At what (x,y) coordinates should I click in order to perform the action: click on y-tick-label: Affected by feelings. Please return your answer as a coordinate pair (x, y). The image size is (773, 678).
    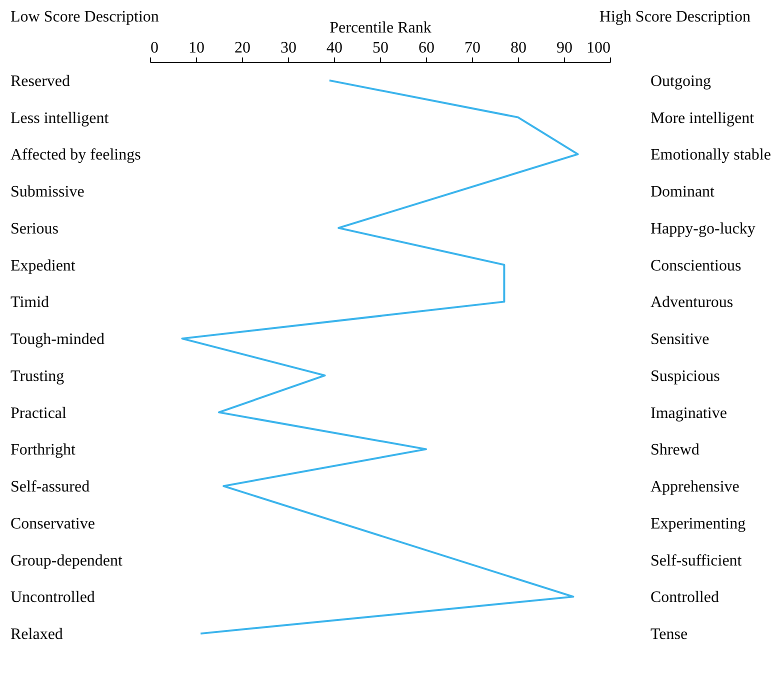
    Looking at the image, I should click on (75, 155).